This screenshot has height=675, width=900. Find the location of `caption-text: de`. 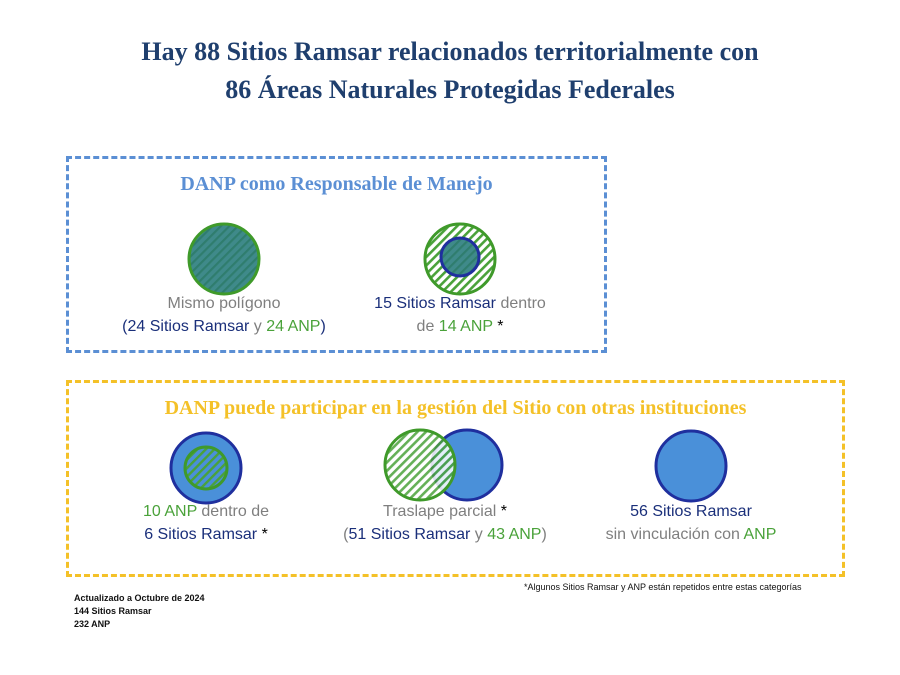

caption-text: de is located at coordinates (427, 326).